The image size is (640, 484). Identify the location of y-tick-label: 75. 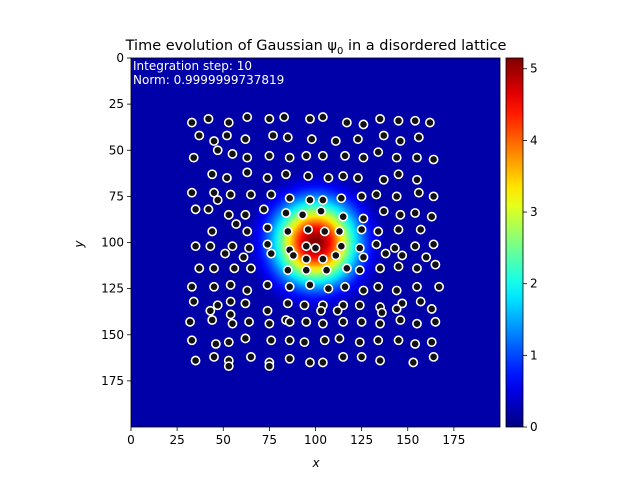
(116, 196).